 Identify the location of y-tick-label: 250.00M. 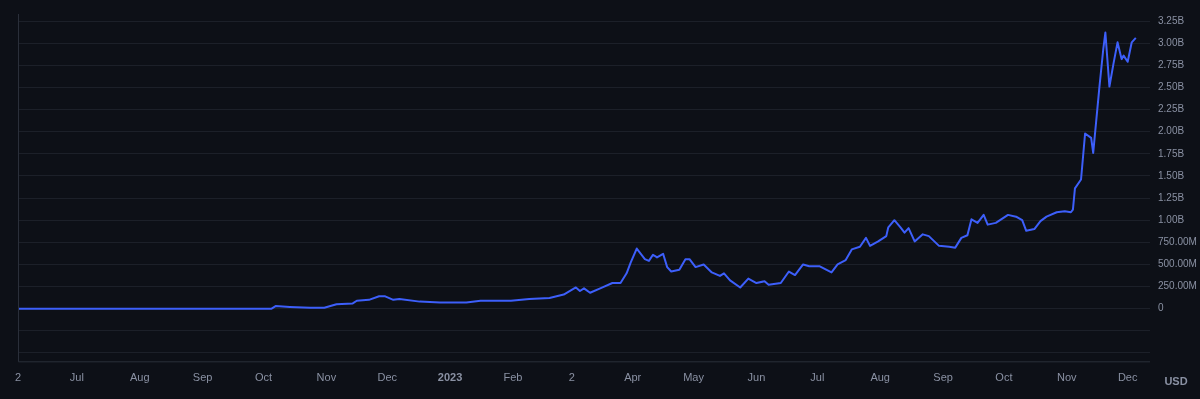
(1177, 286).